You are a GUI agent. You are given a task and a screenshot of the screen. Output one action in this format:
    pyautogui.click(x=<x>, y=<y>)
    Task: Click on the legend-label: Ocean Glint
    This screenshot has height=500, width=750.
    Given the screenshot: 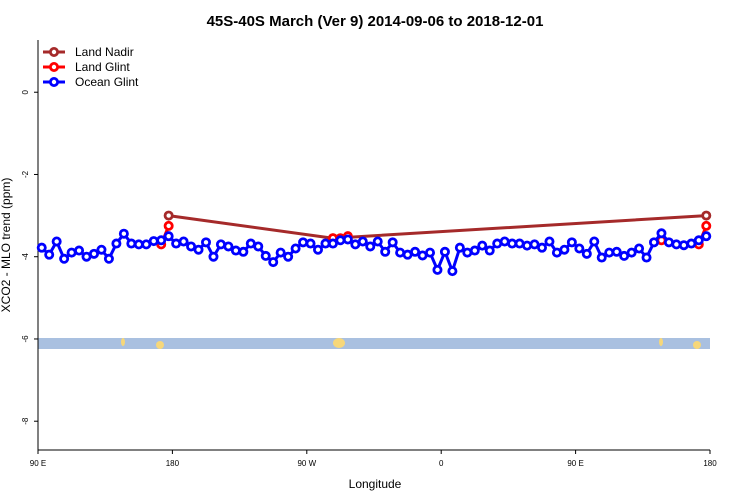 What is the action you would take?
    pyautogui.click(x=107, y=82)
    